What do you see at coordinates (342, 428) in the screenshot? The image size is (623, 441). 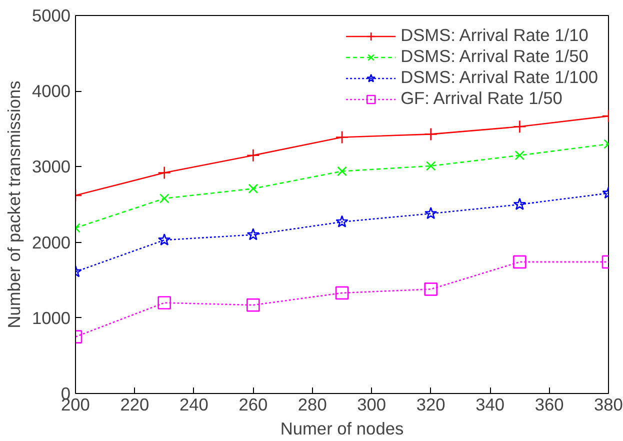 I see `x-axis-title: Numer of nodes` at bounding box center [342, 428].